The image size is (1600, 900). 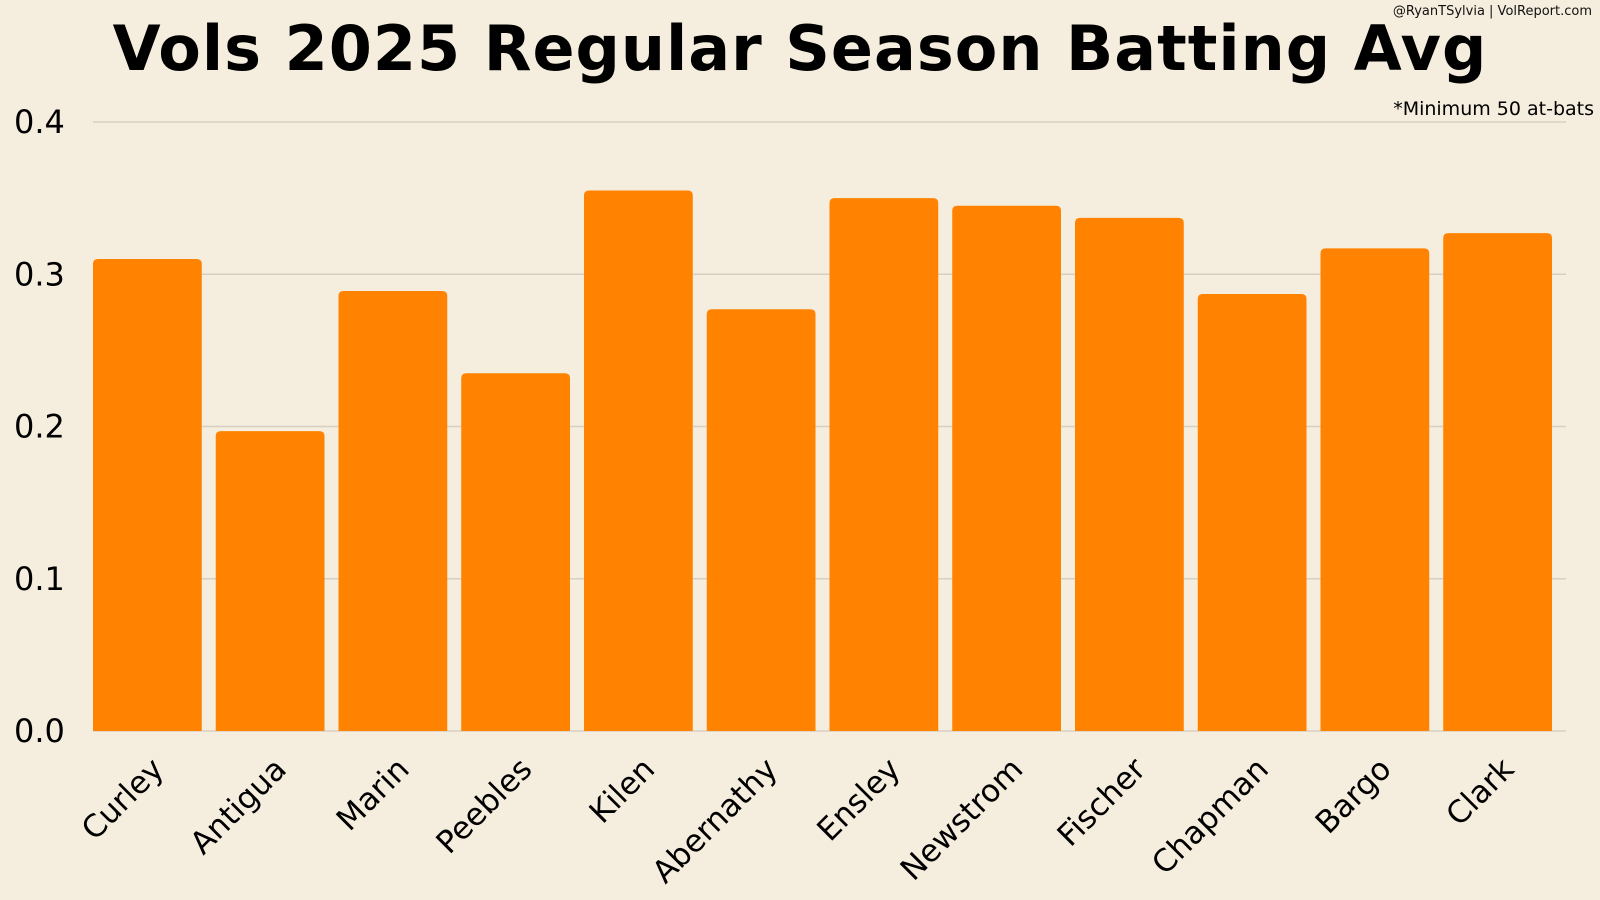 I want to click on bar-bargo, so click(x=1375, y=489).